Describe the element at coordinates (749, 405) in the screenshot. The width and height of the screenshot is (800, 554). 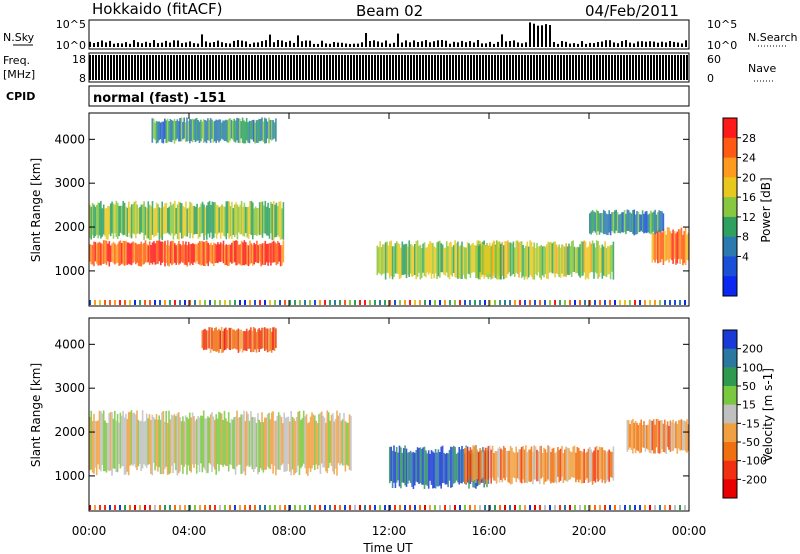
I see `colorbar-tick-label: 15` at that location.